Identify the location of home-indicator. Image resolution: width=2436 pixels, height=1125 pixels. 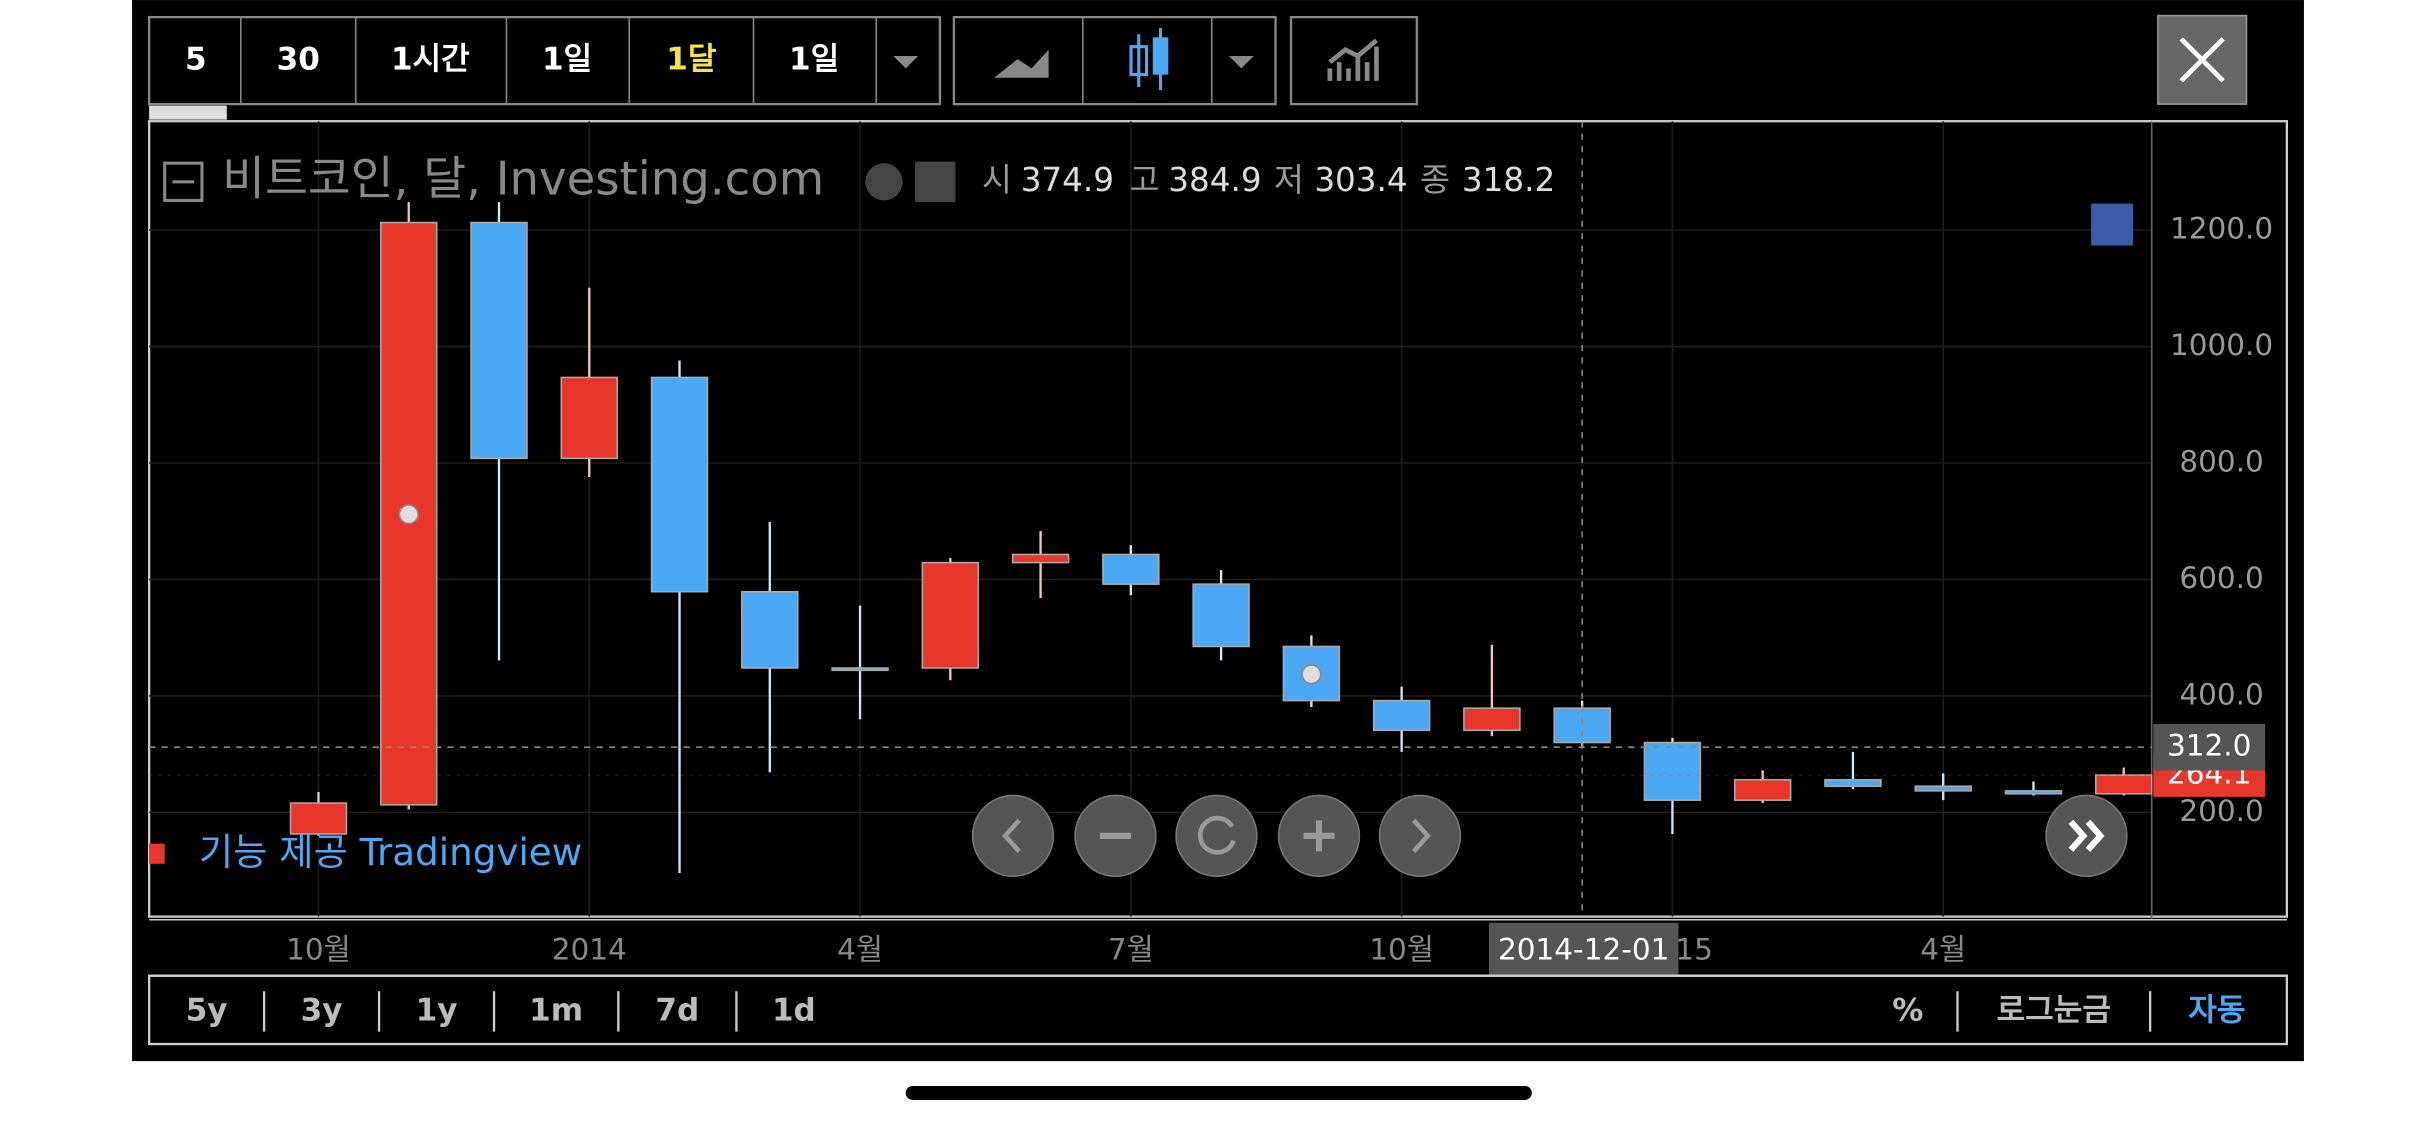
(1218, 1092).